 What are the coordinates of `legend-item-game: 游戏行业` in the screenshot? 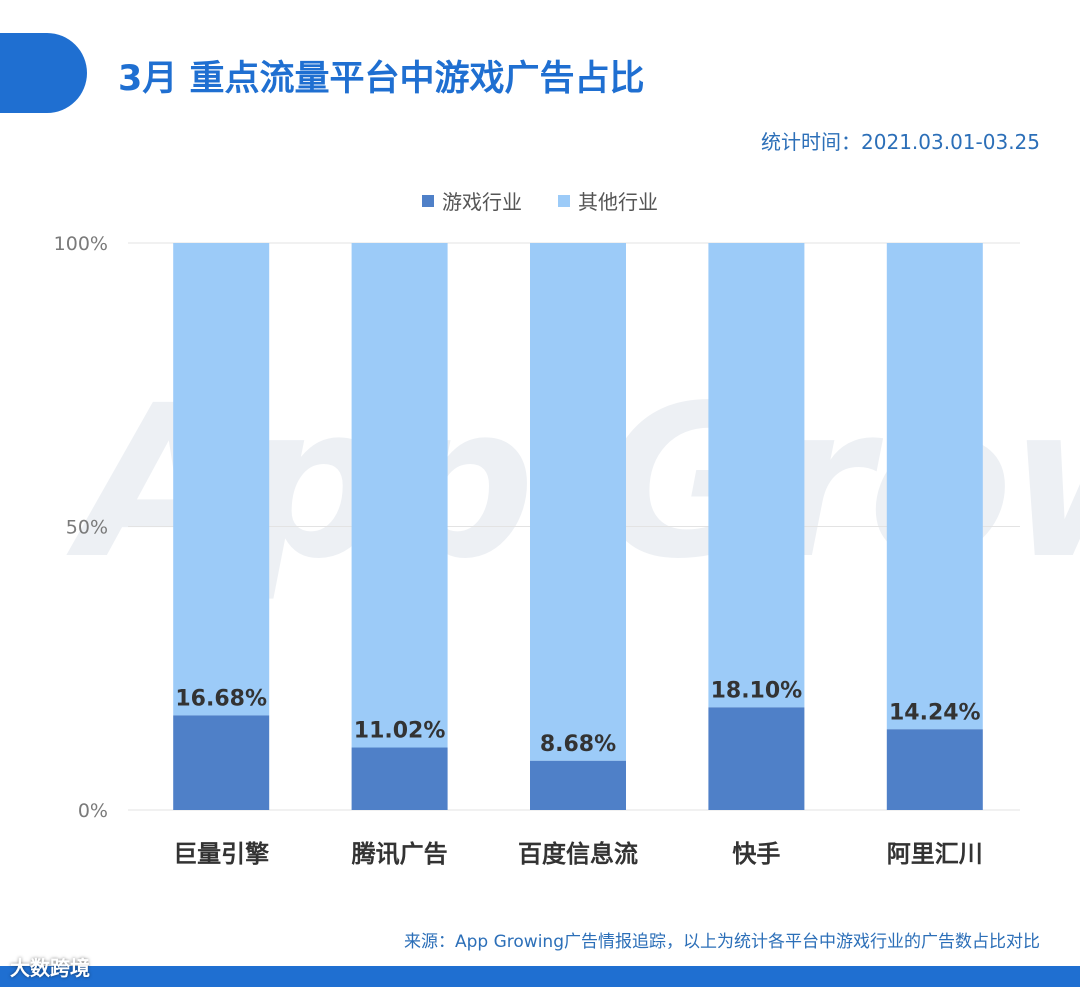 It's located at (472, 200).